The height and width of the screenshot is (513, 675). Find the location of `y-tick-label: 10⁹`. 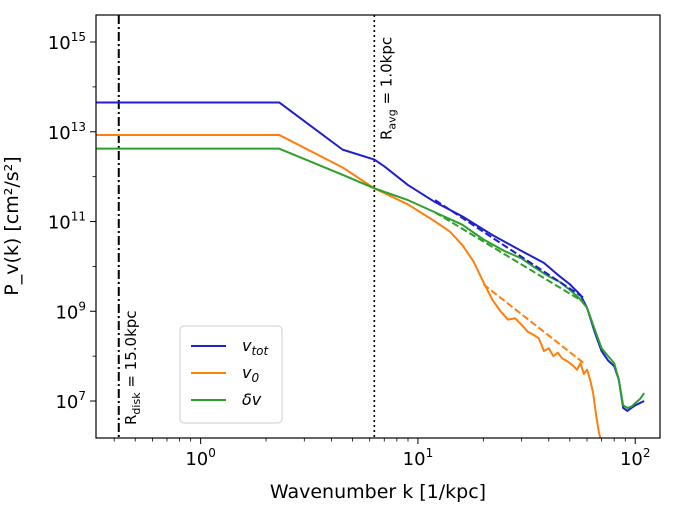

y-tick-label: 10⁹ is located at coordinates (70, 311).